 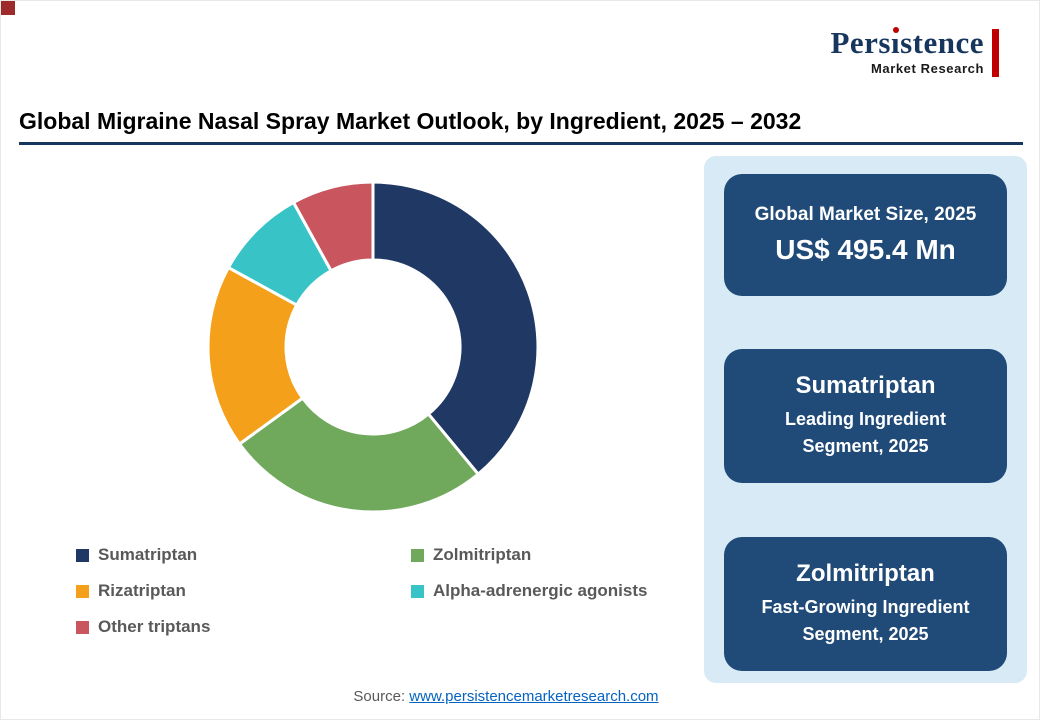 What do you see at coordinates (865, 385) in the screenshot?
I see `leading-segment-title: Sumatriptan` at bounding box center [865, 385].